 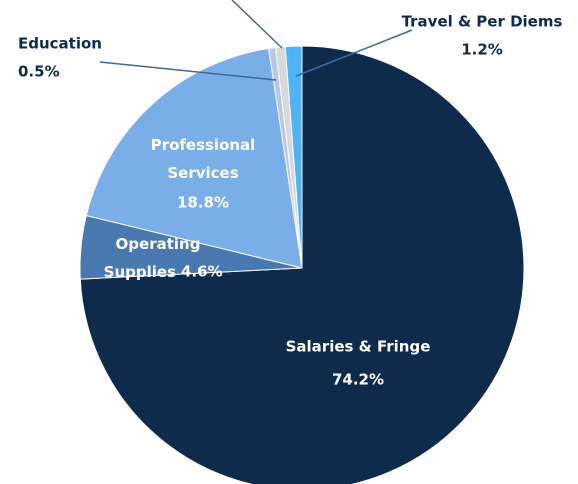 I want to click on slice-label: Professional Services, so click(x=203, y=159).